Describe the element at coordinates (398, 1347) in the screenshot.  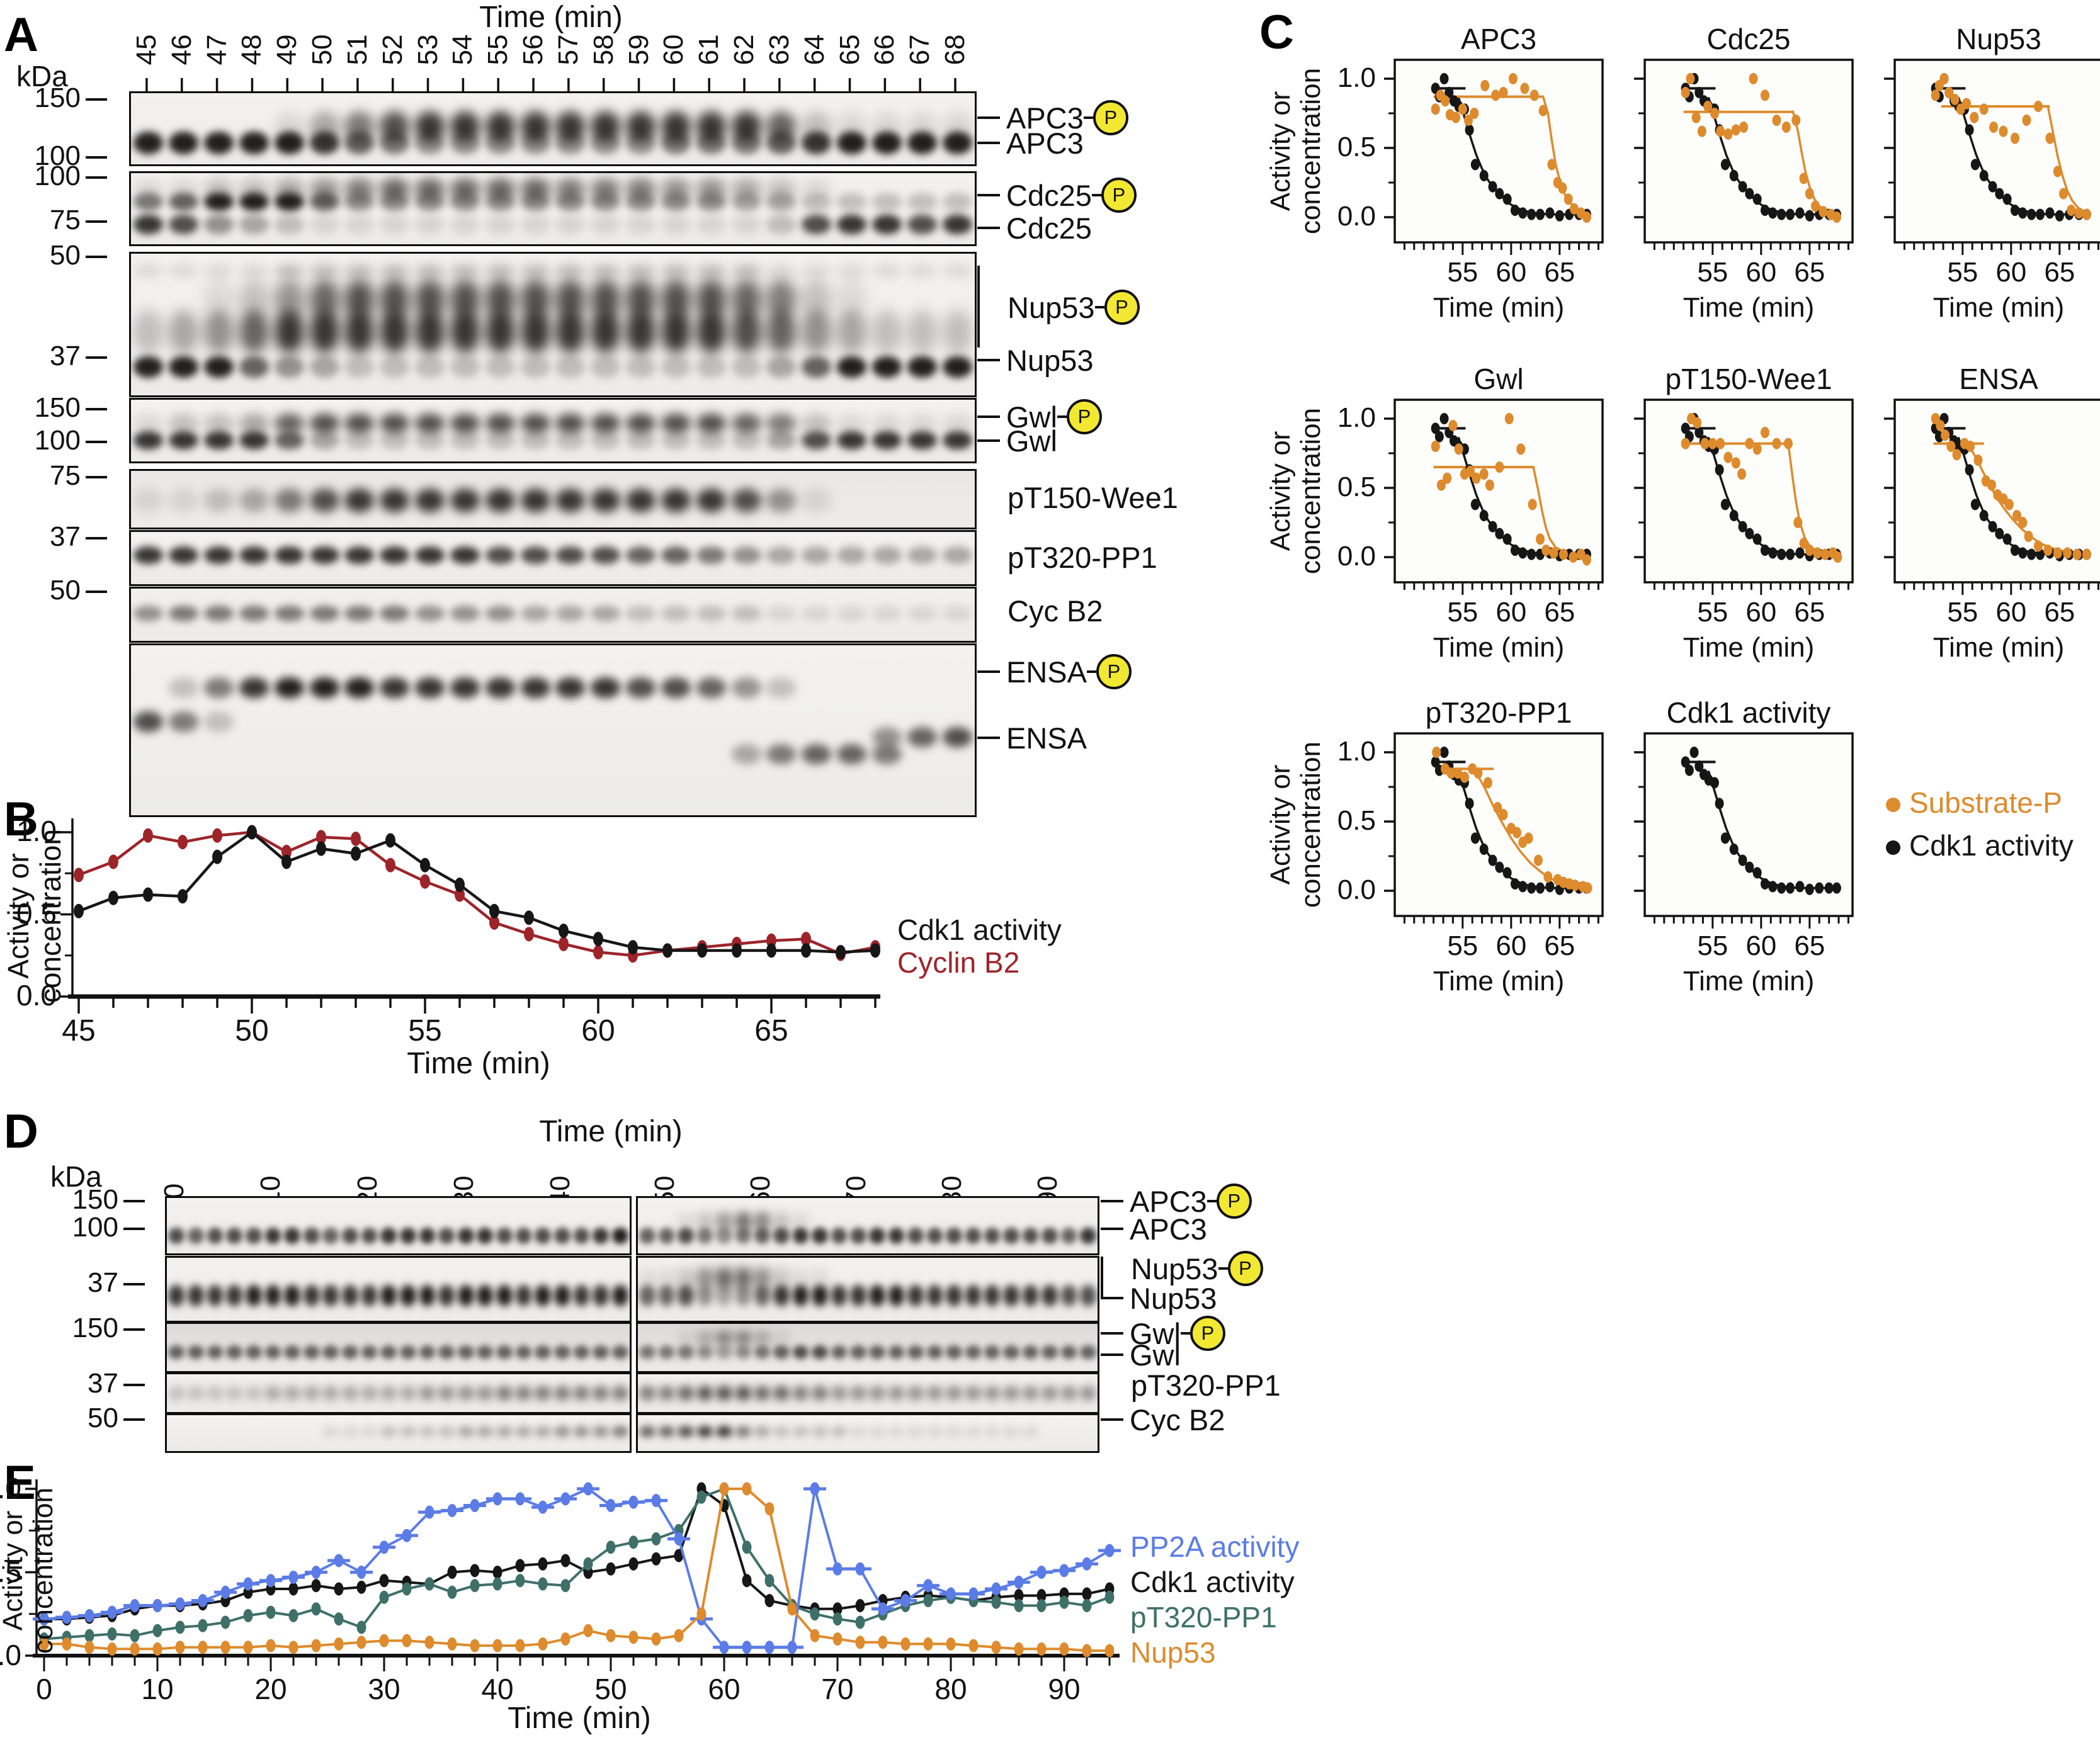
I see `blot-gwl` at that location.